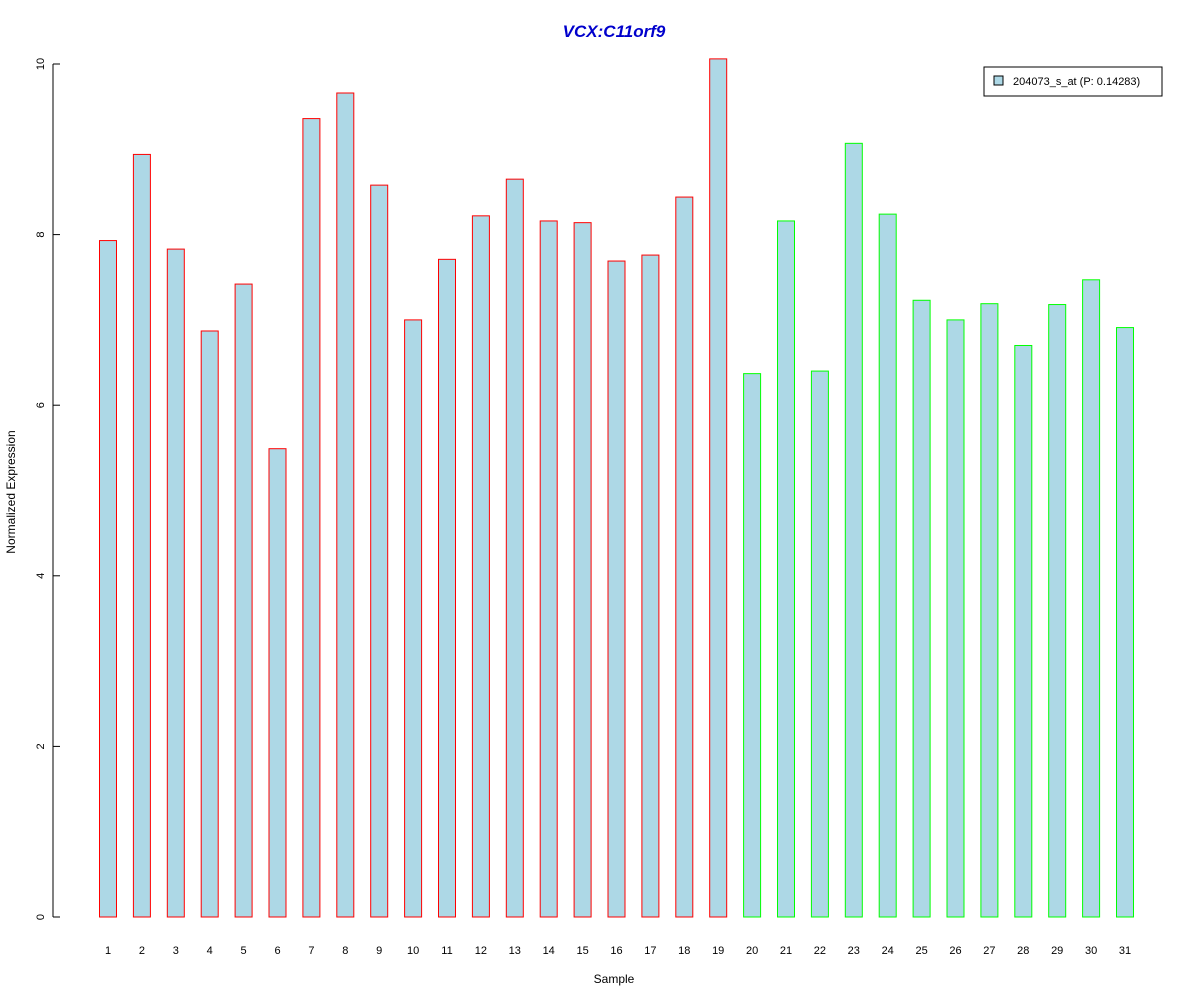  I want to click on x-tick-label: 11, so click(446, 951).